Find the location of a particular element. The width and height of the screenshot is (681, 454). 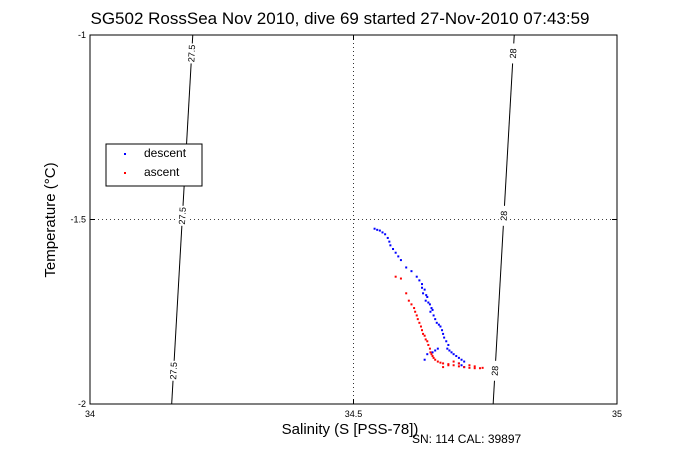

legend: descent ascent is located at coordinates (154, 165).